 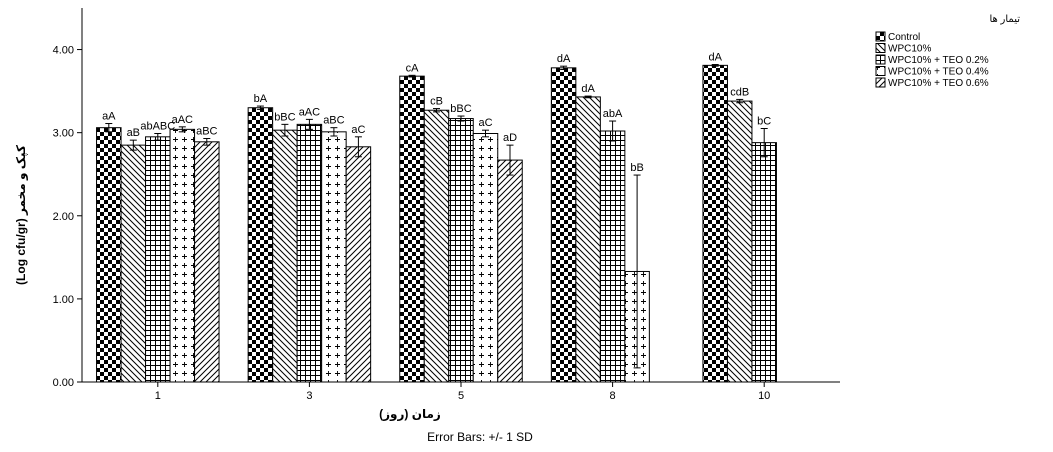 What do you see at coordinates (413, 68) in the screenshot?
I see `bar-data-label: cA` at bounding box center [413, 68].